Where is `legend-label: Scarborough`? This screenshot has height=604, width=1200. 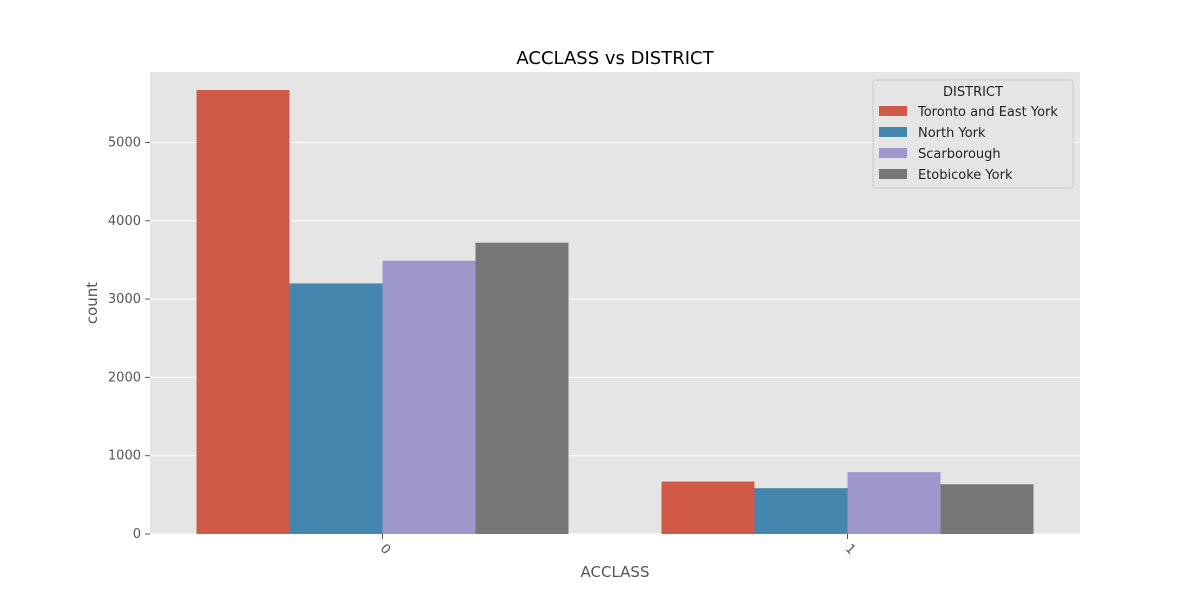 legend-label: Scarborough is located at coordinates (959, 154).